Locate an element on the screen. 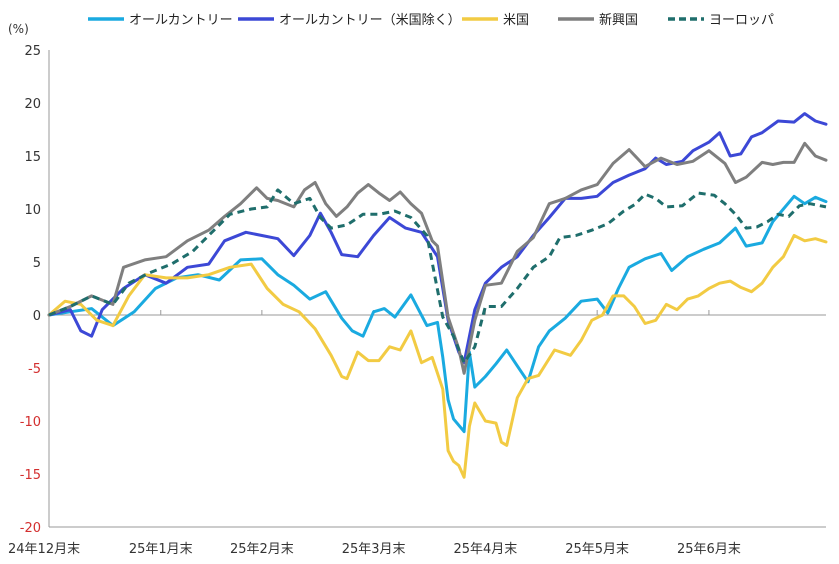 The image size is (839, 564). legend-label-europe: ヨーロッパ is located at coordinates (741, 20).